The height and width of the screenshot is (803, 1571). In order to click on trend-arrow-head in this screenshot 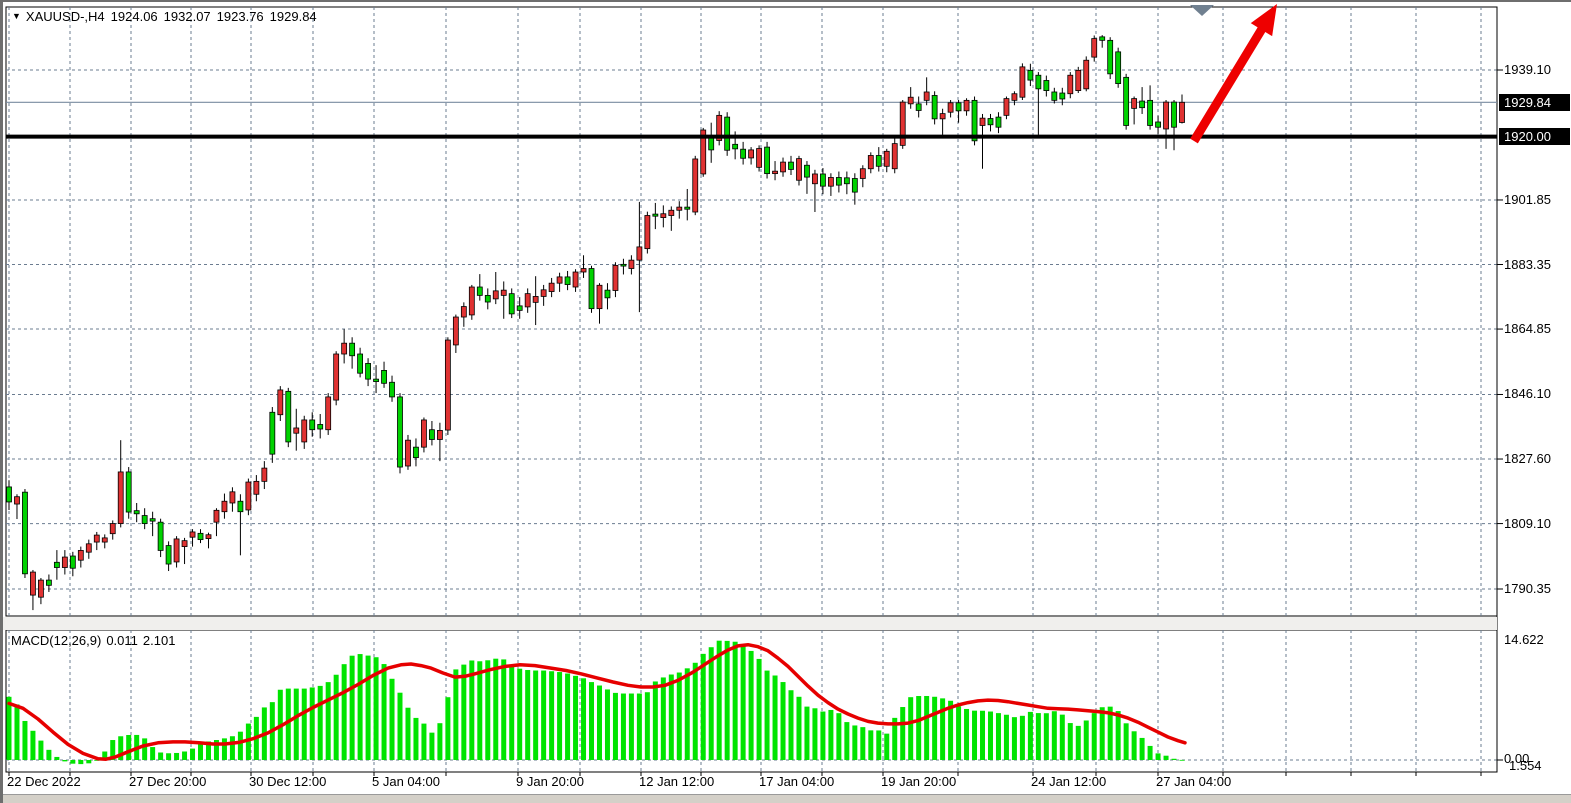, I will do `click(1263, 20)`.